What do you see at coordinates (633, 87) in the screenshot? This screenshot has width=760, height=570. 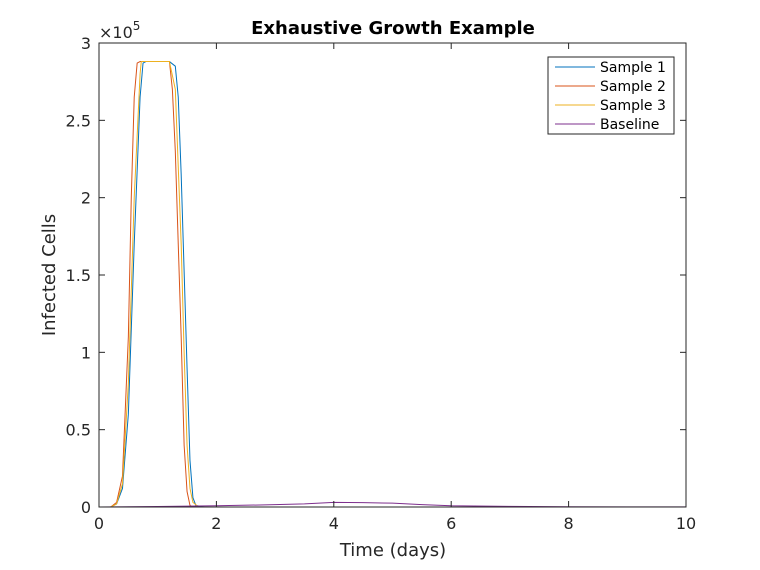 I see `legend-entry-label: Sample 2` at bounding box center [633, 87].